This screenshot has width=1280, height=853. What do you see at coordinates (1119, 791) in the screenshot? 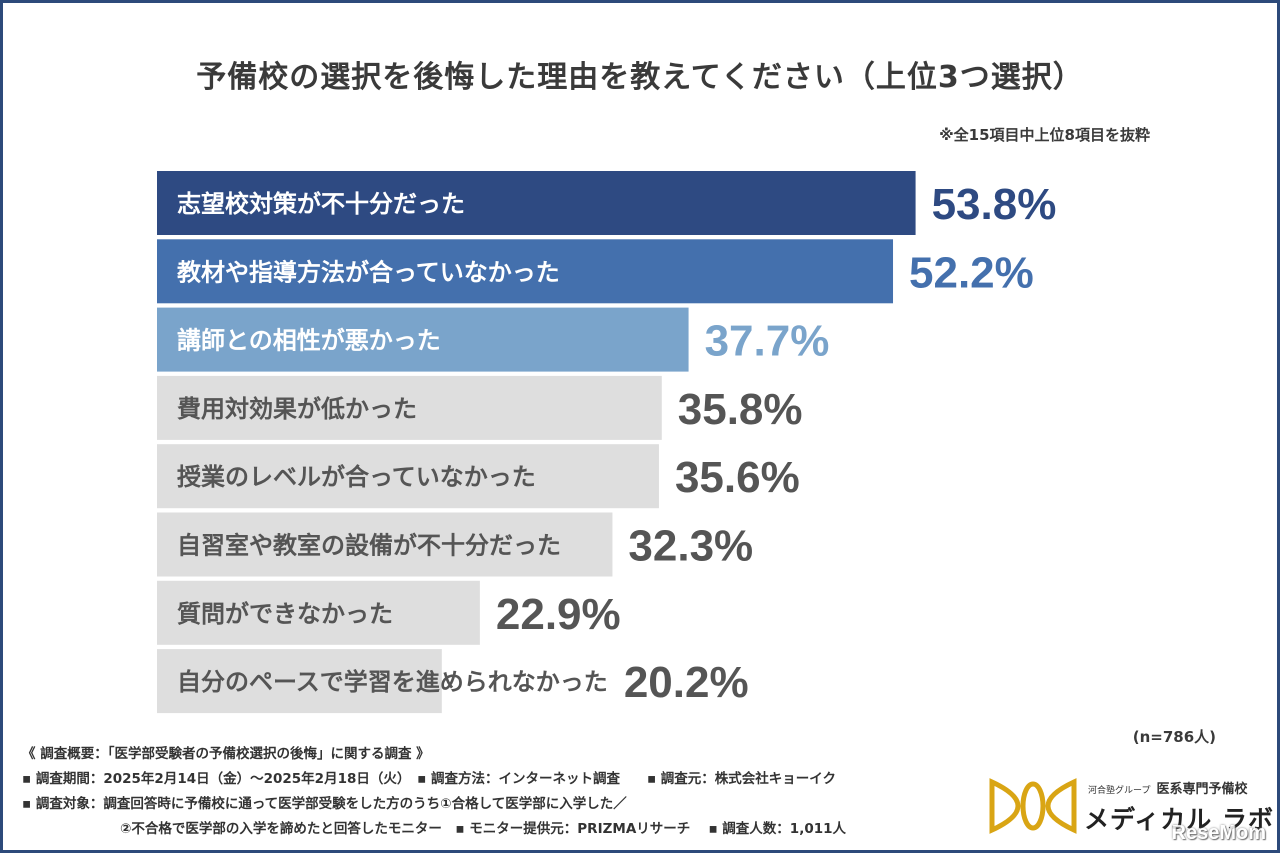
I see `logo-group: 河合塾グループ` at bounding box center [1119, 791].